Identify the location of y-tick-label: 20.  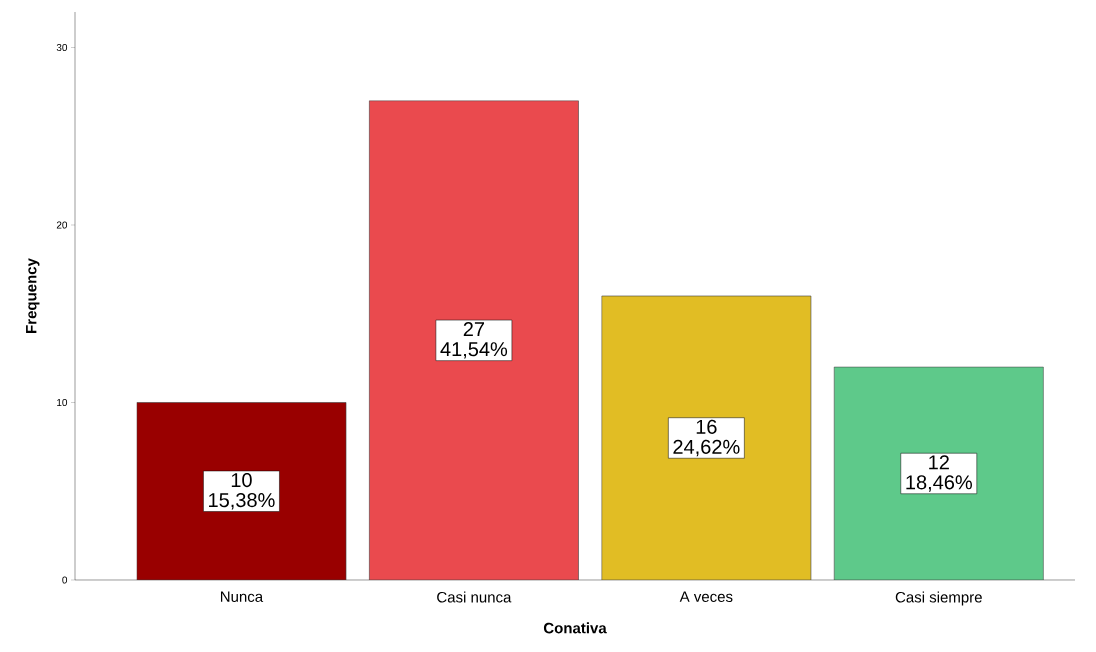
(62, 225).